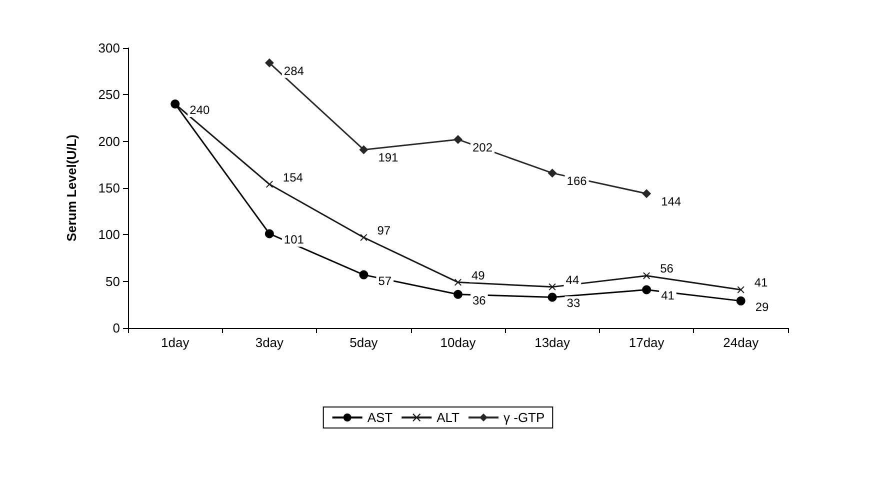  Describe the element at coordinates (448, 417) in the screenshot. I see `legend-label: ALT` at that location.